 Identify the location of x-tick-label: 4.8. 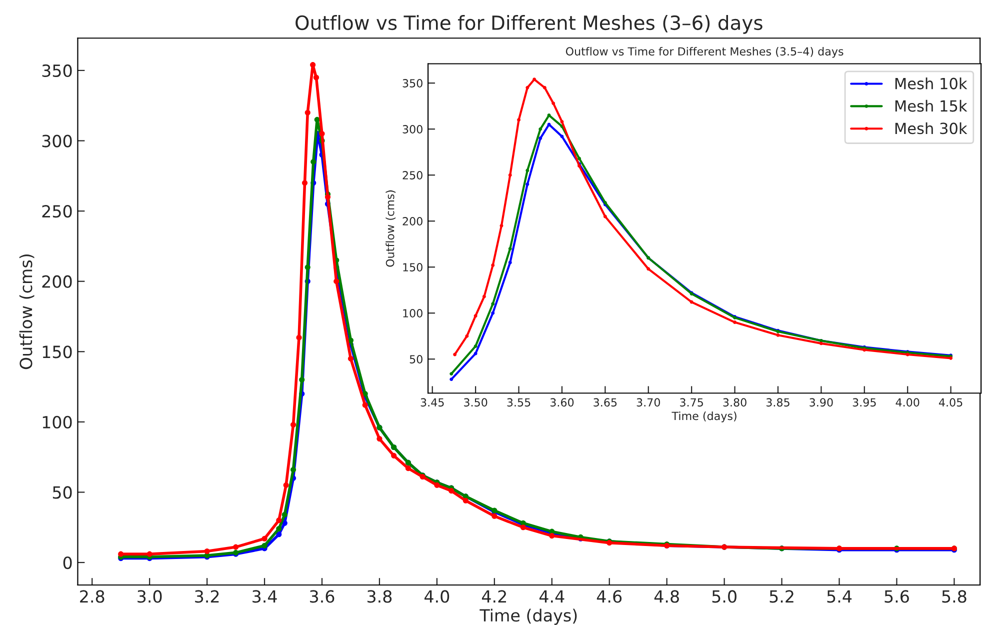
(666, 596).